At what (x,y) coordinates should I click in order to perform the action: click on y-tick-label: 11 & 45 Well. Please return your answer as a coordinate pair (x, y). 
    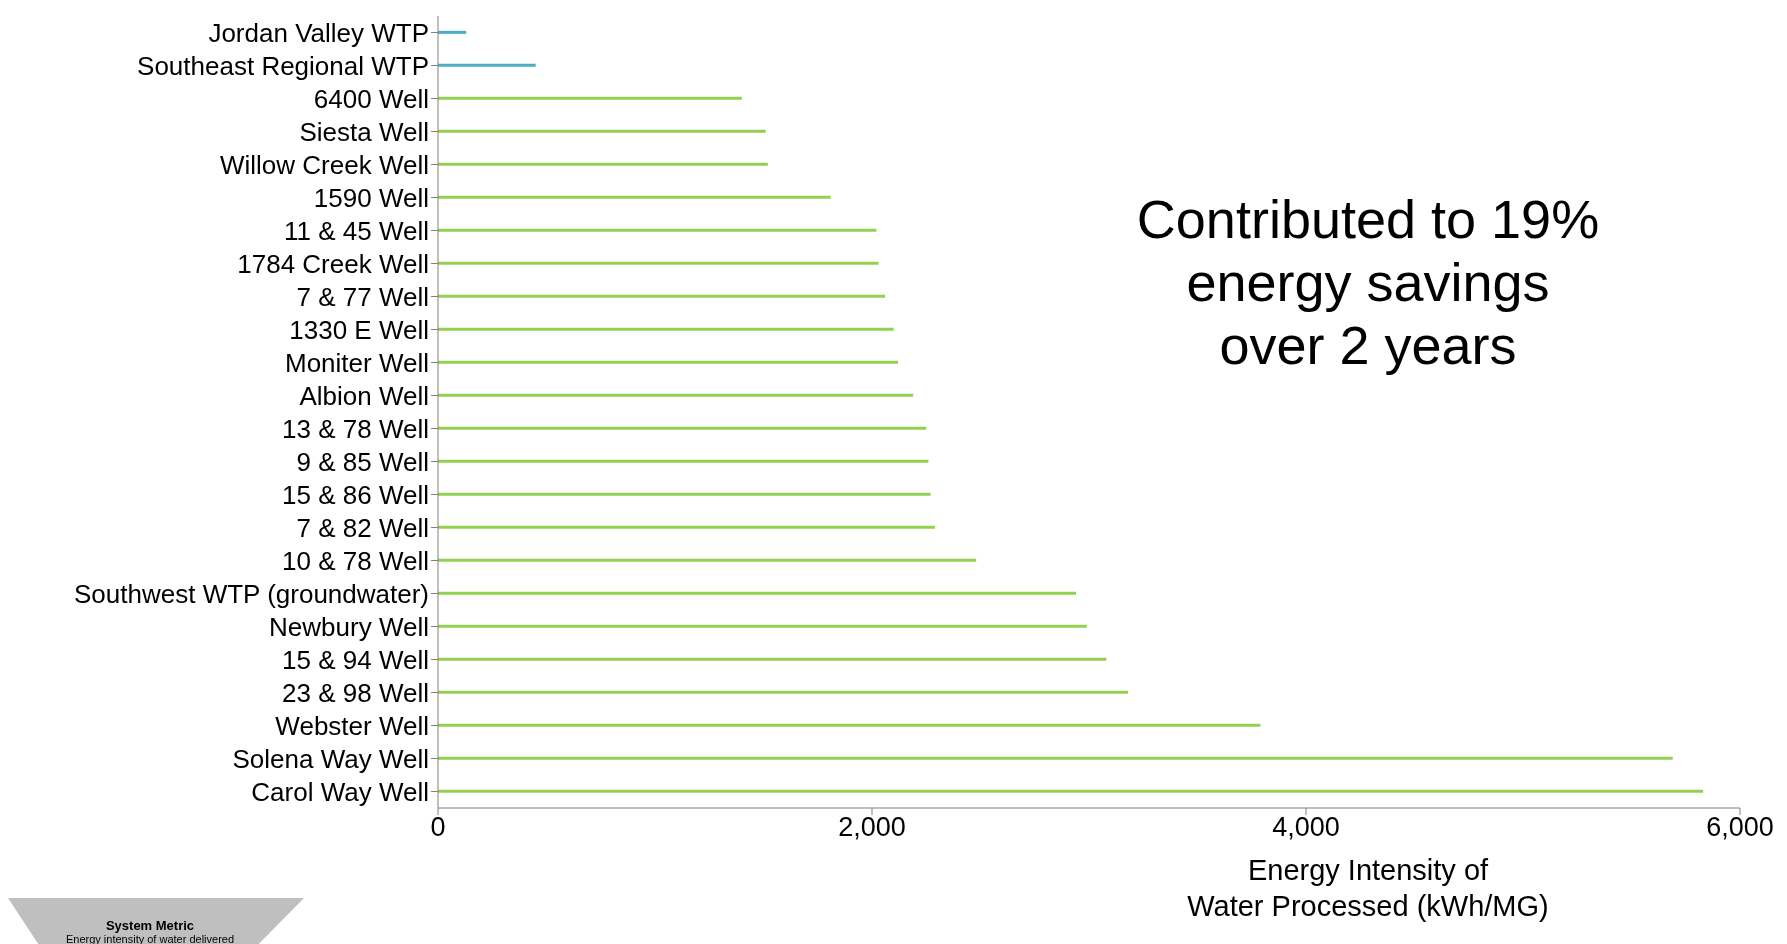
    Looking at the image, I should click on (356, 230).